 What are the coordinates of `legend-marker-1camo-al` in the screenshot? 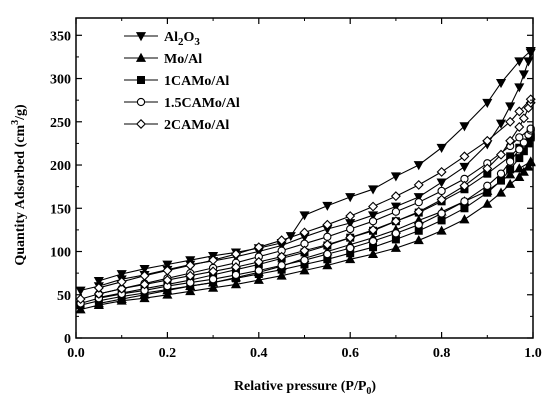 It's located at (141, 80).